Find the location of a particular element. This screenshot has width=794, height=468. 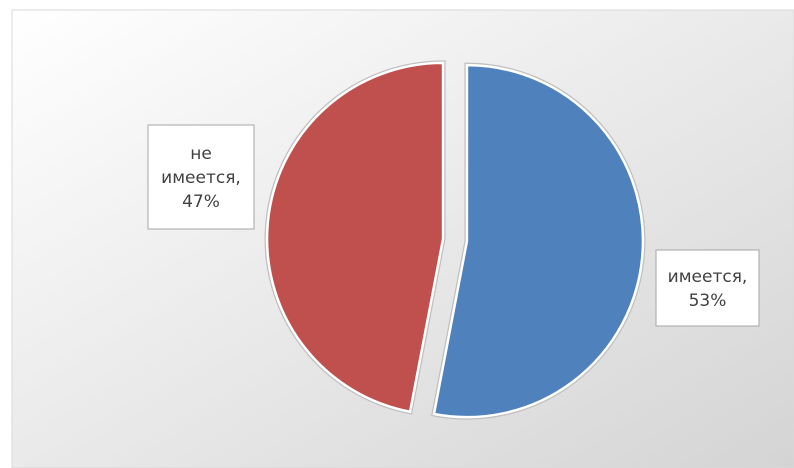

data-label: не имеется, 47% is located at coordinates (201, 178).